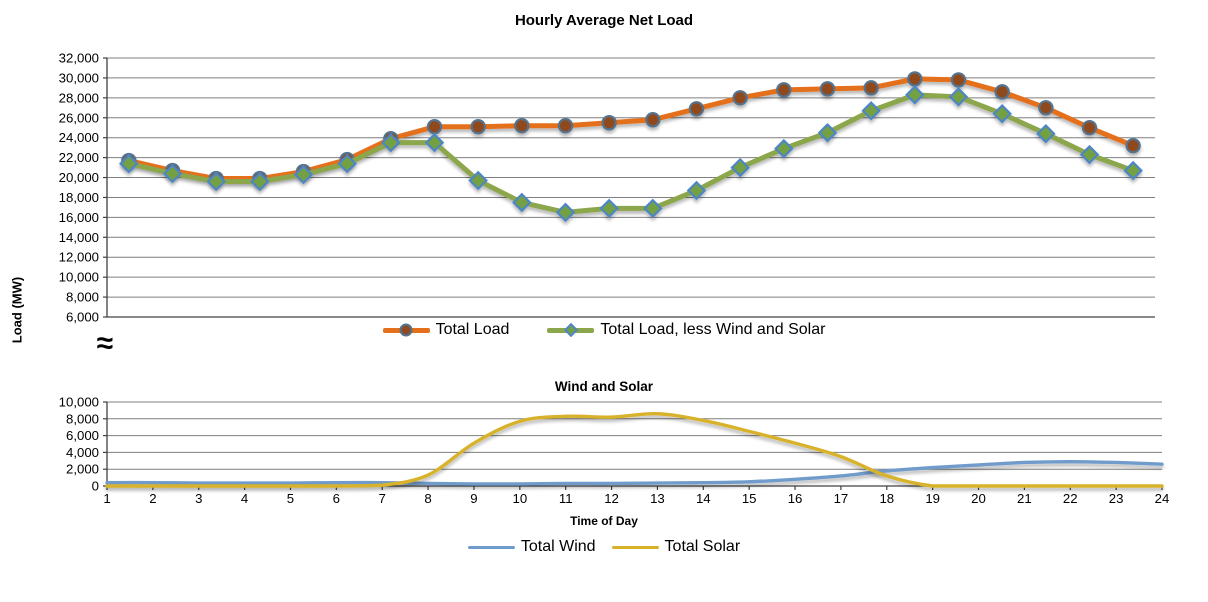  What do you see at coordinates (382, 498) in the screenshot?
I see `x-tick-label: 7` at bounding box center [382, 498].